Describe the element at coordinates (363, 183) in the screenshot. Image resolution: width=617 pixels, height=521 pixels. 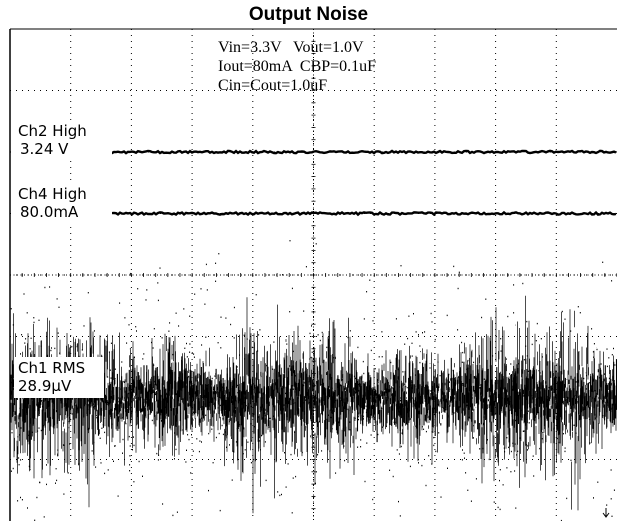
I see `flat-traces` at that location.